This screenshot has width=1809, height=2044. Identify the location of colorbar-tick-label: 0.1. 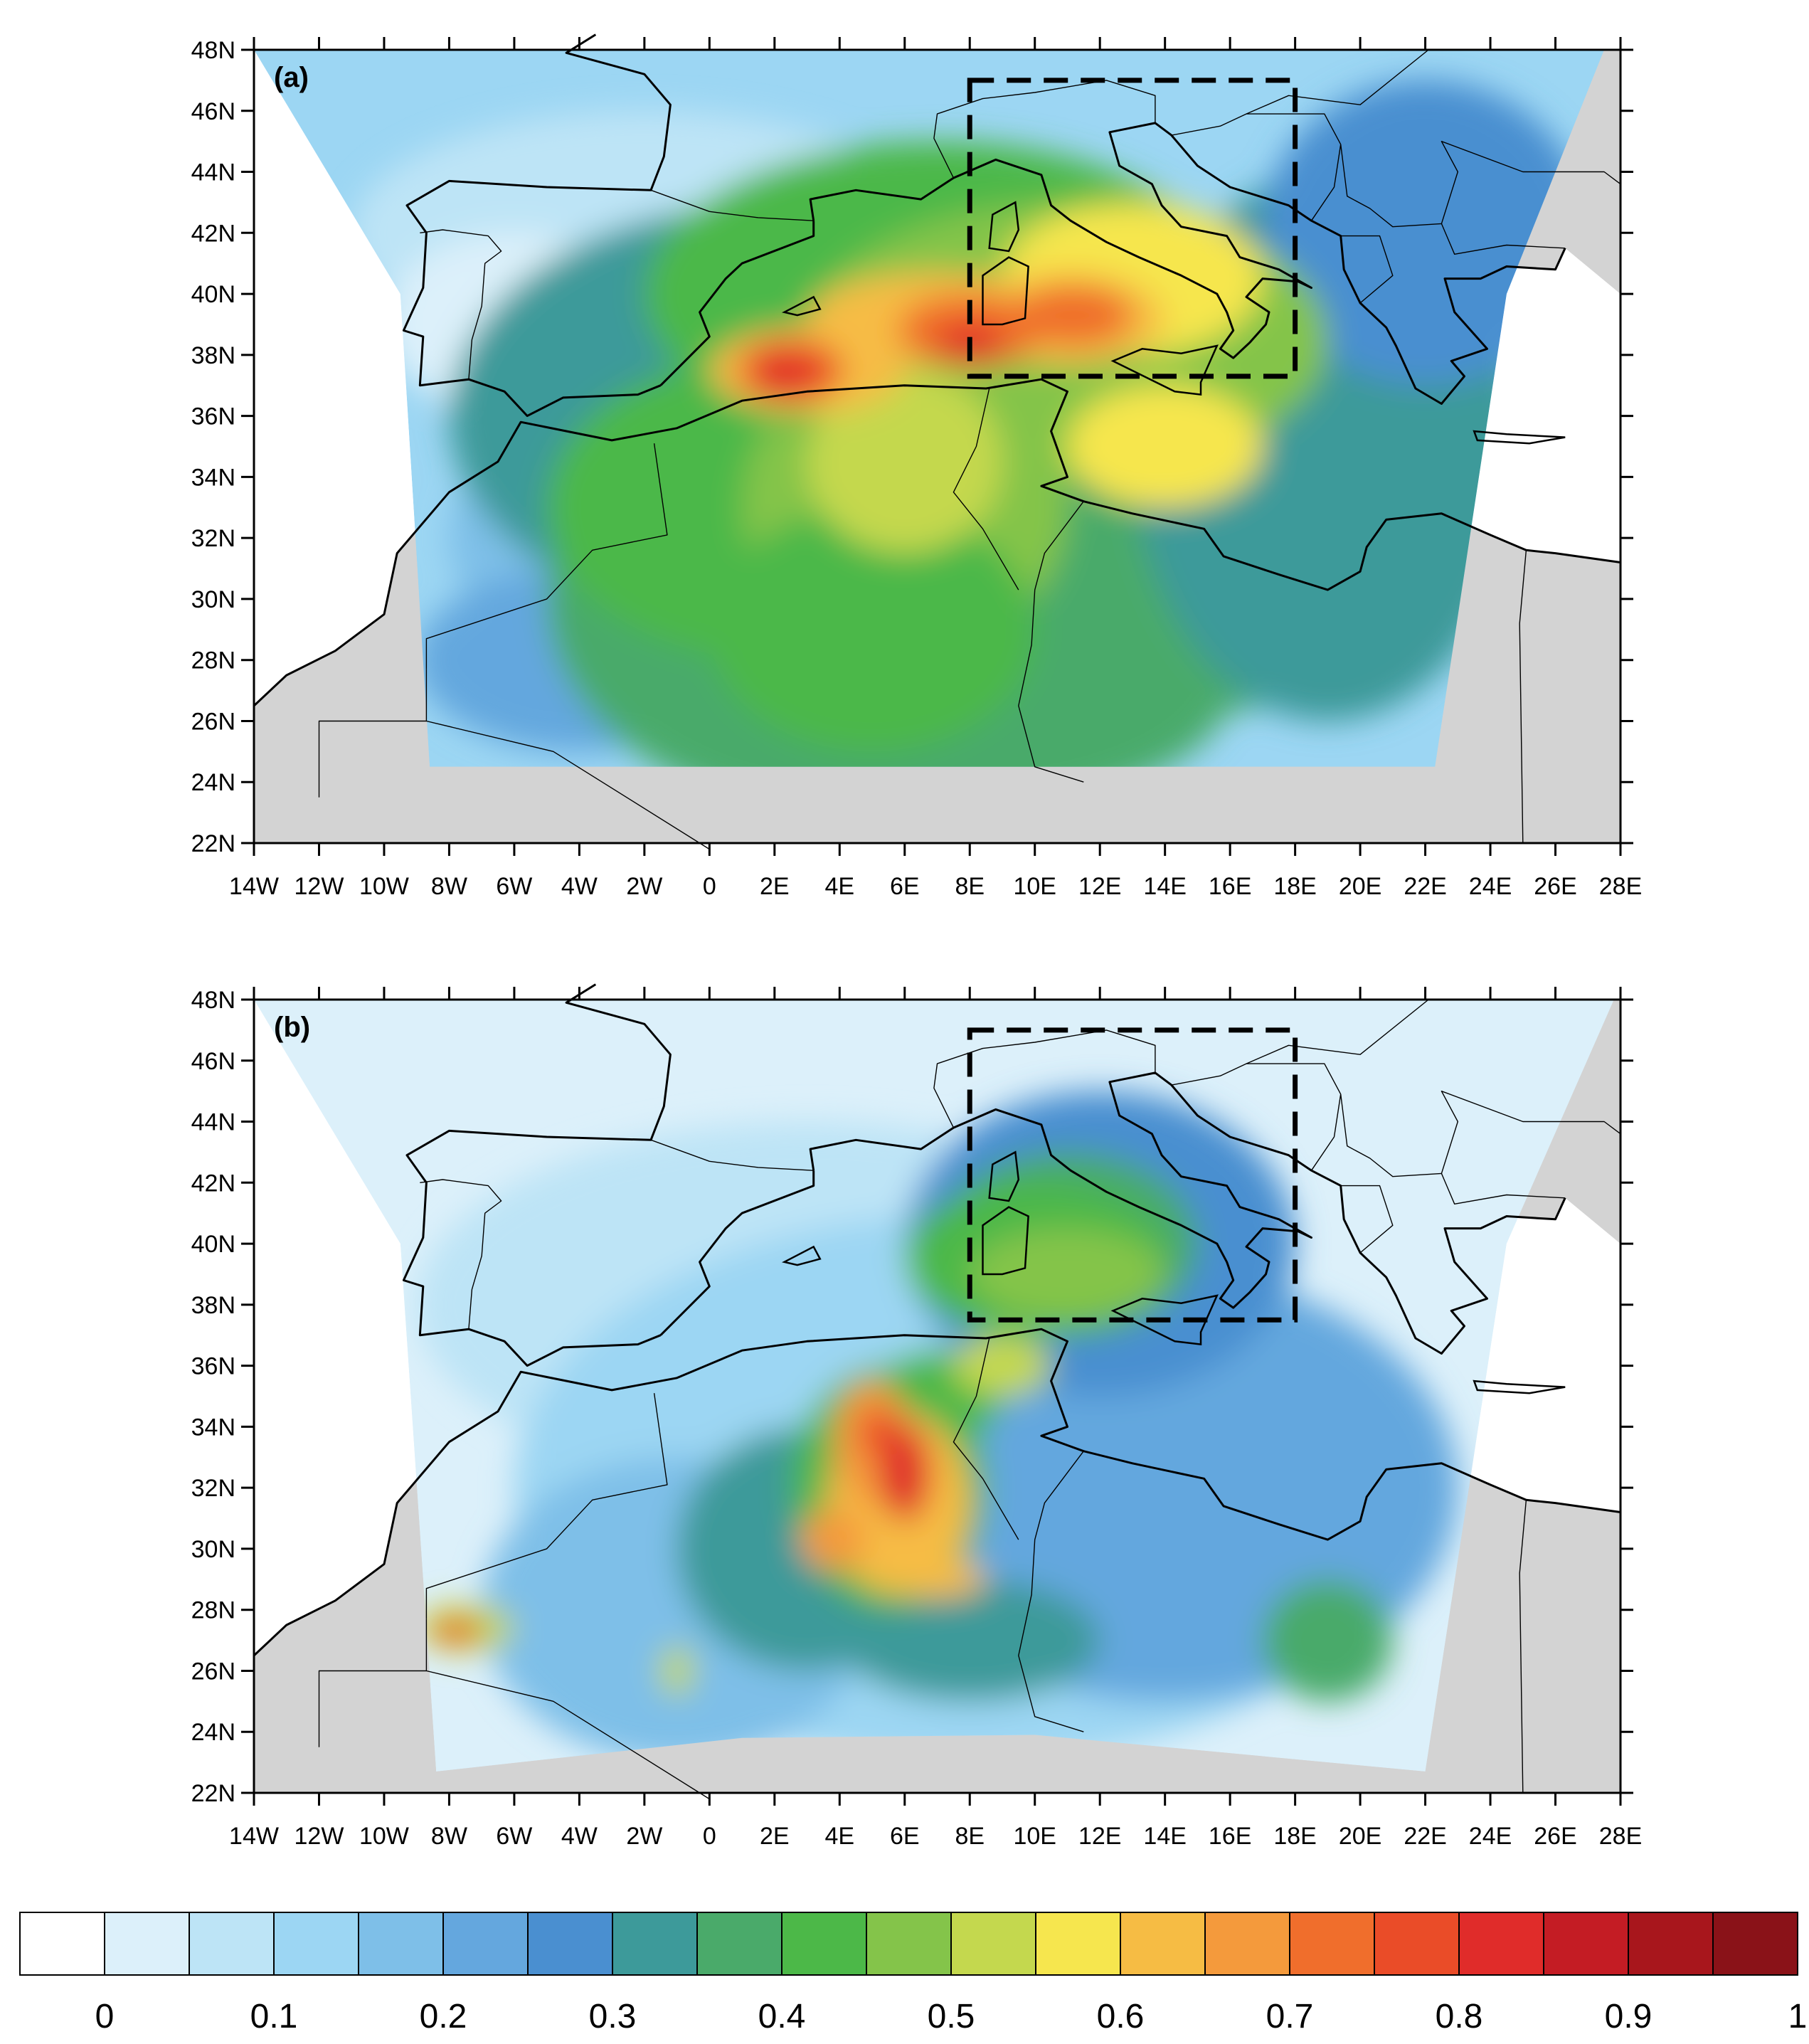
(274, 2016).